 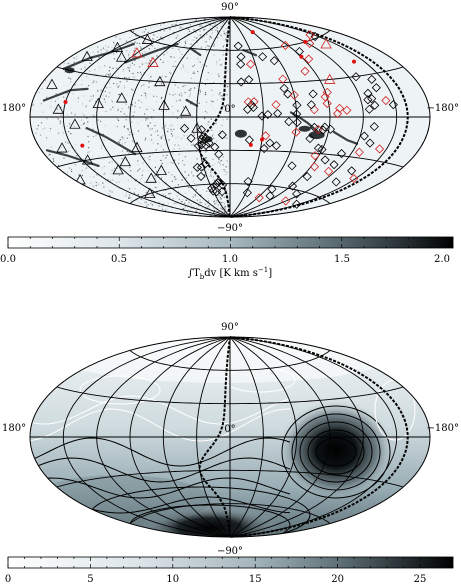 I want to click on colorbar-tick-label: 0.0, so click(x=8, y=259).